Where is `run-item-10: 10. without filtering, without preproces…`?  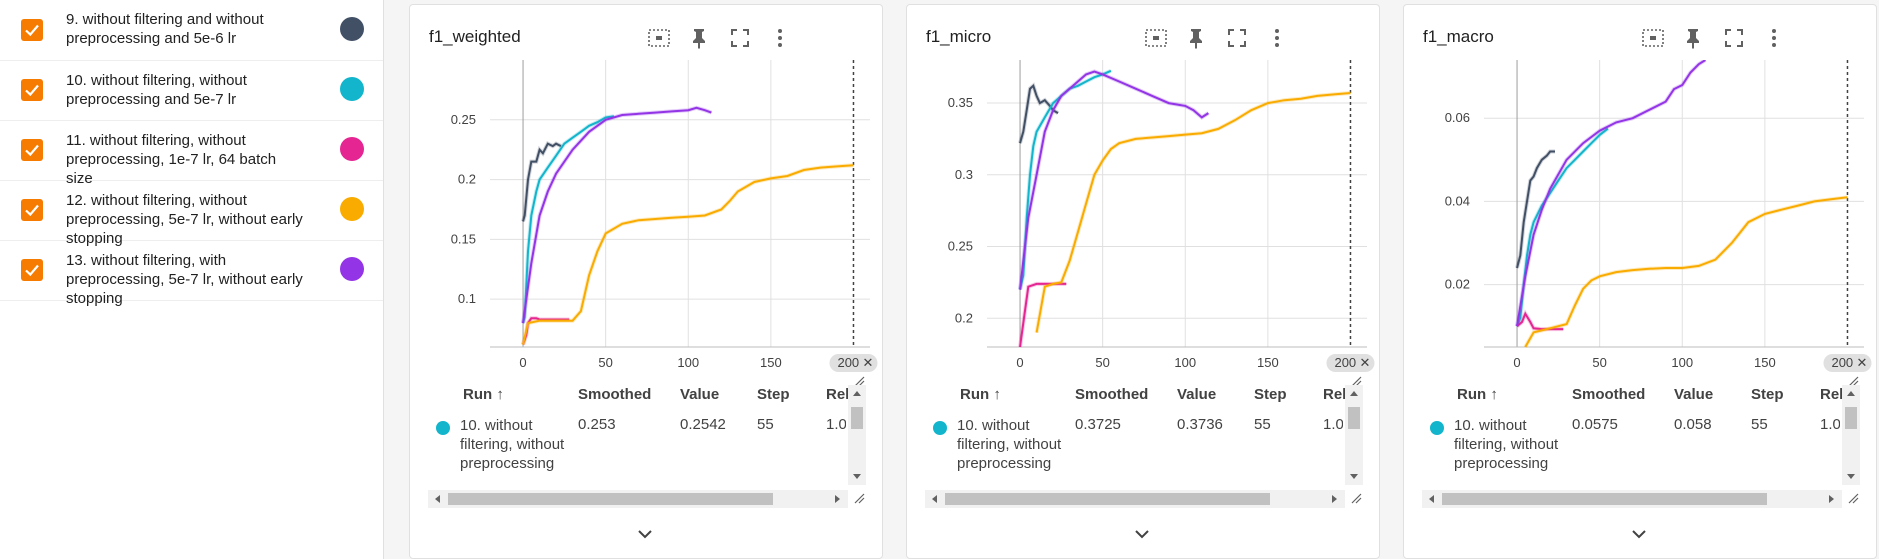
run-item-10: 10. without filtering, without preproces… is located at coordinates (191, 90).